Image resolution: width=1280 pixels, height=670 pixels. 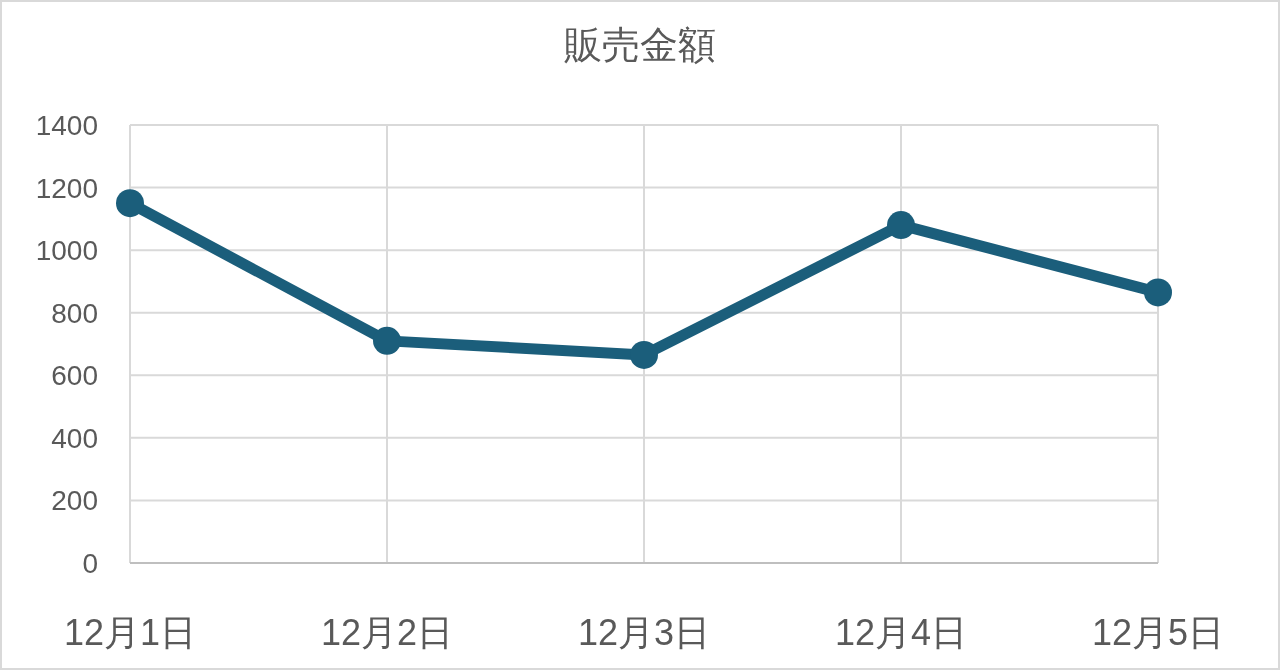 I want to click on x-tick-label: 12月4日, so click(x=901, y=632).